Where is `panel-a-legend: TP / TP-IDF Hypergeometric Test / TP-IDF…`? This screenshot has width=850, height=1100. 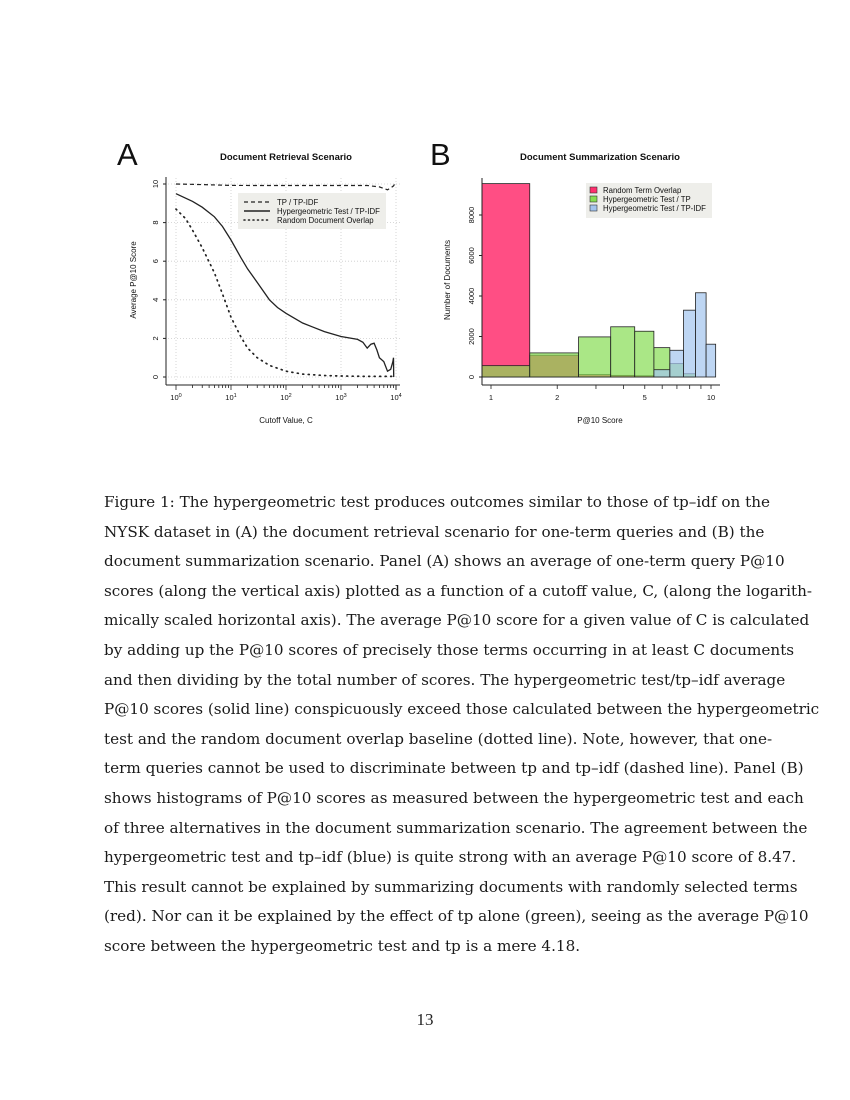 panel-a-legend: TP / TP-IDF Hypergeometric Test / TP-IDF… is located at coordinates (312, 211).